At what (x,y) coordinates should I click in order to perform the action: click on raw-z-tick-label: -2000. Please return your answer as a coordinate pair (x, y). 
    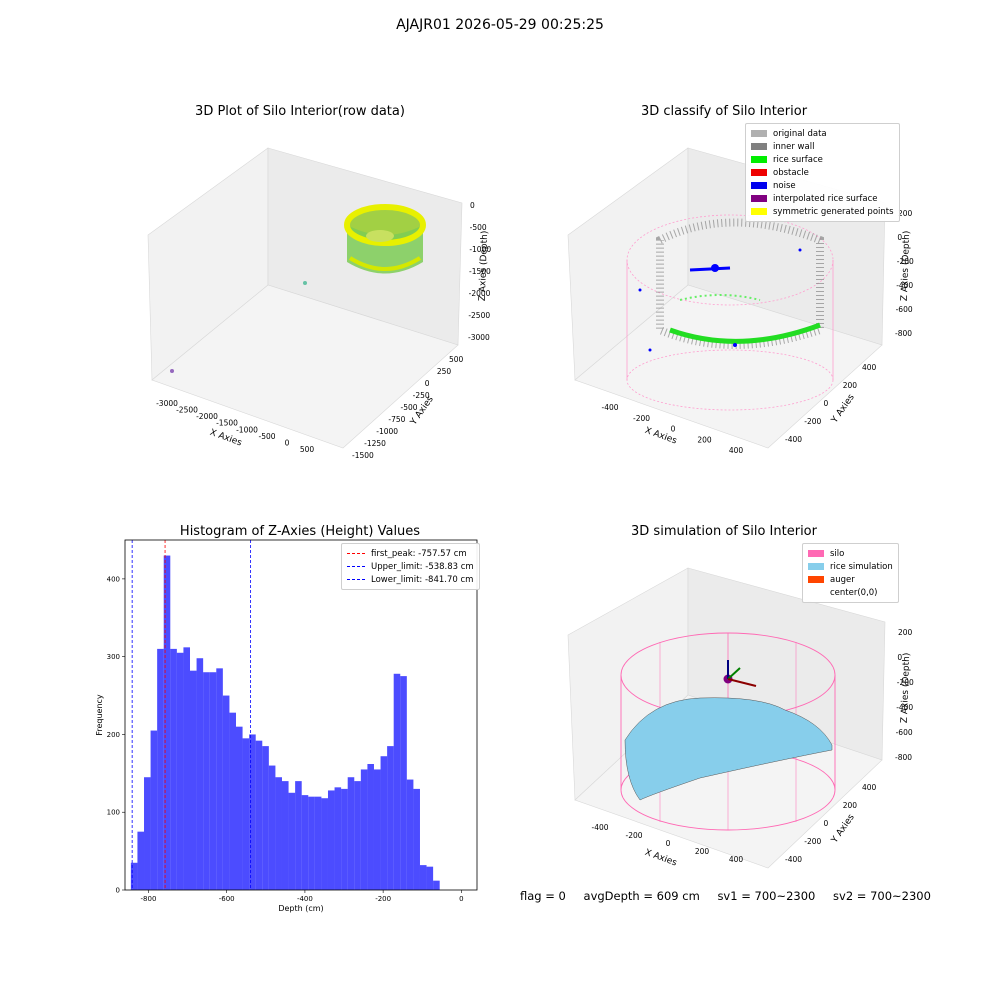
    Looking at the image, I should click on (480, 293).